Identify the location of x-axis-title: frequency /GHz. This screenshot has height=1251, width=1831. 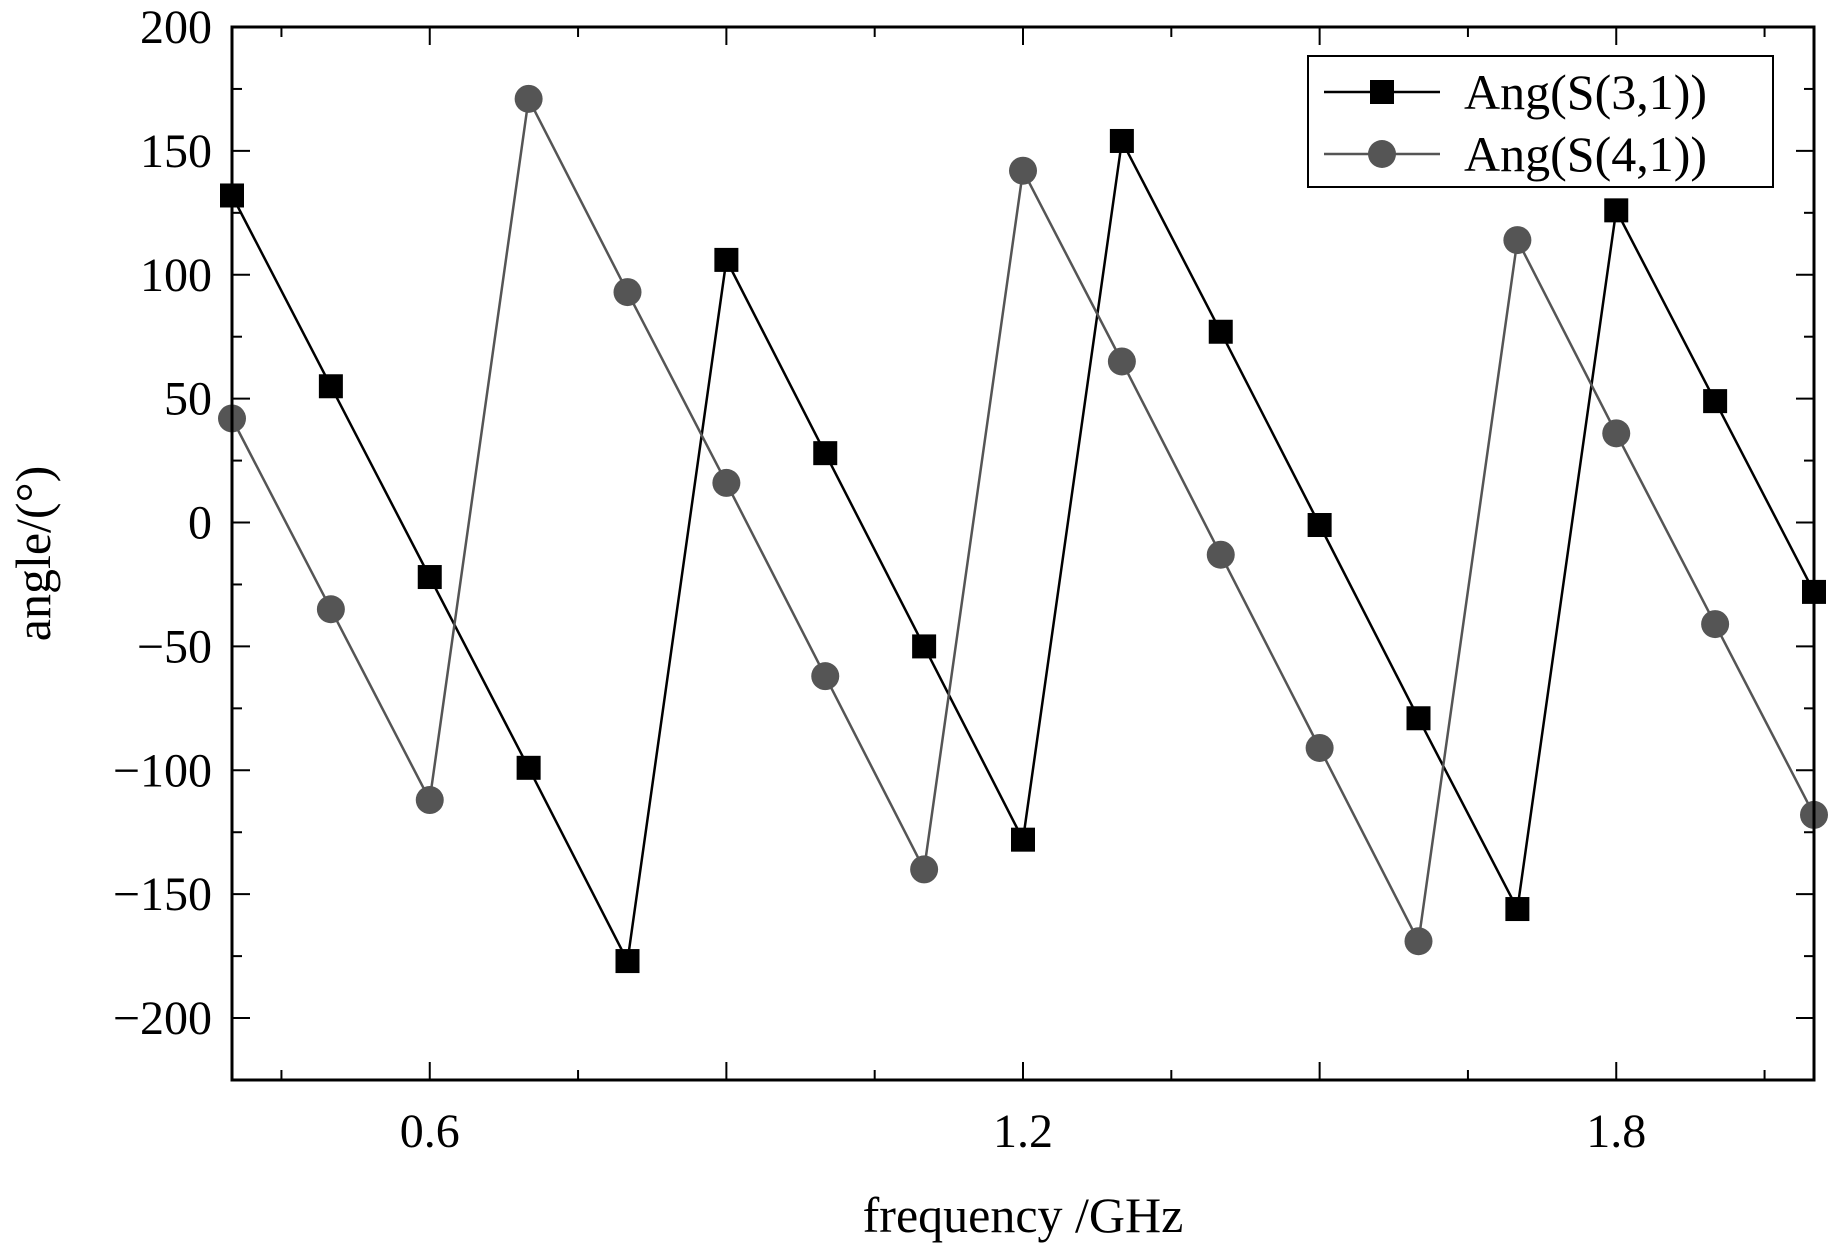
(1023, 1215).